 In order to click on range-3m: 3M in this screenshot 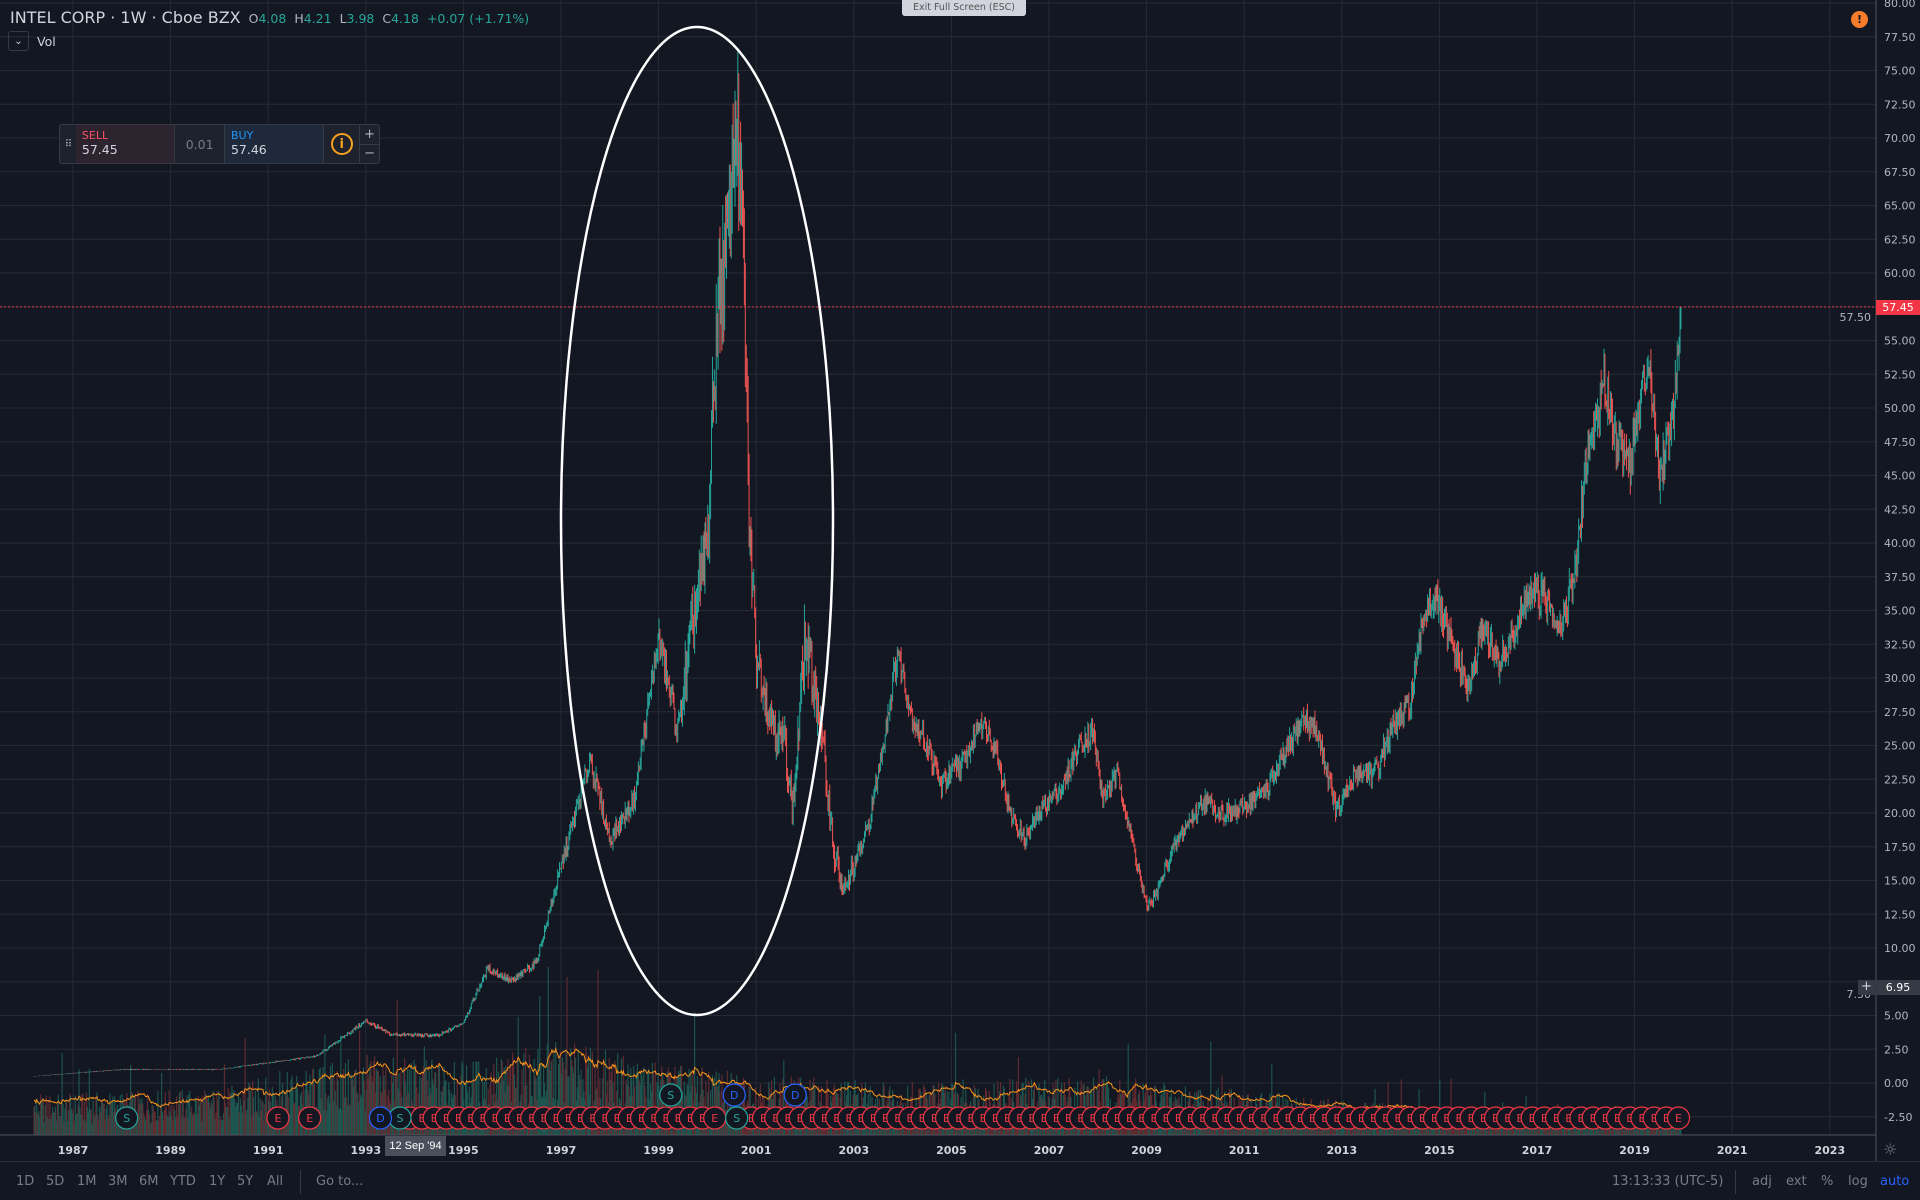, I will do `click(118, 1181)`.